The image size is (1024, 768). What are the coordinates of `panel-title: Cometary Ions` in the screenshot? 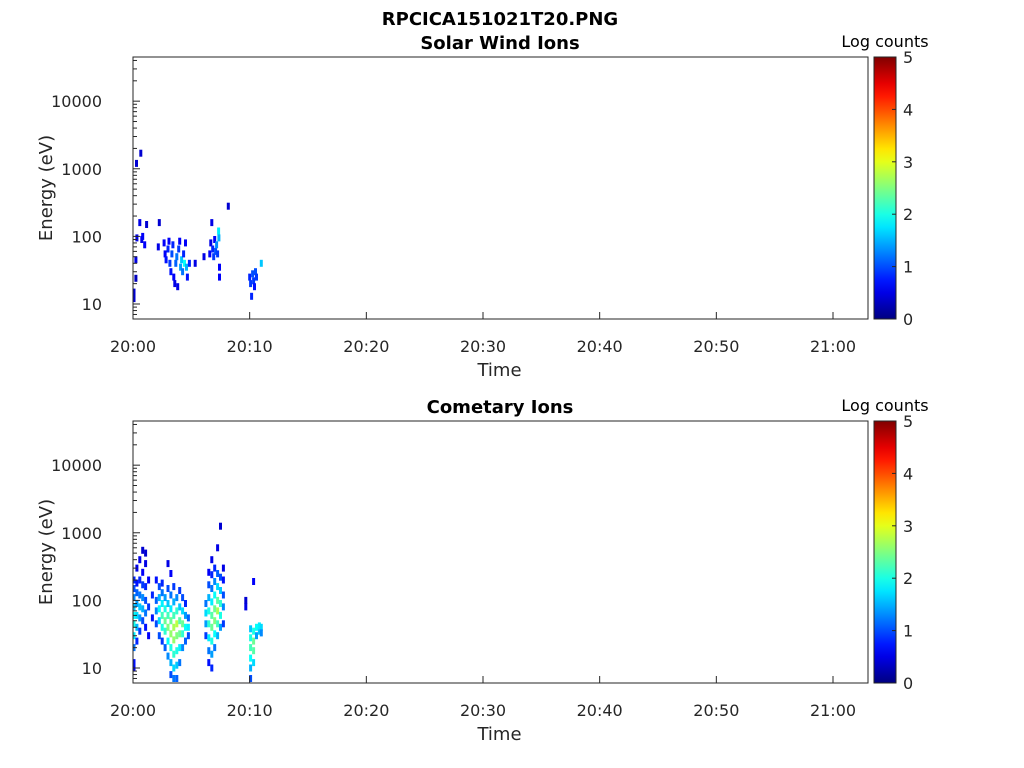 It's located at (500, 407).